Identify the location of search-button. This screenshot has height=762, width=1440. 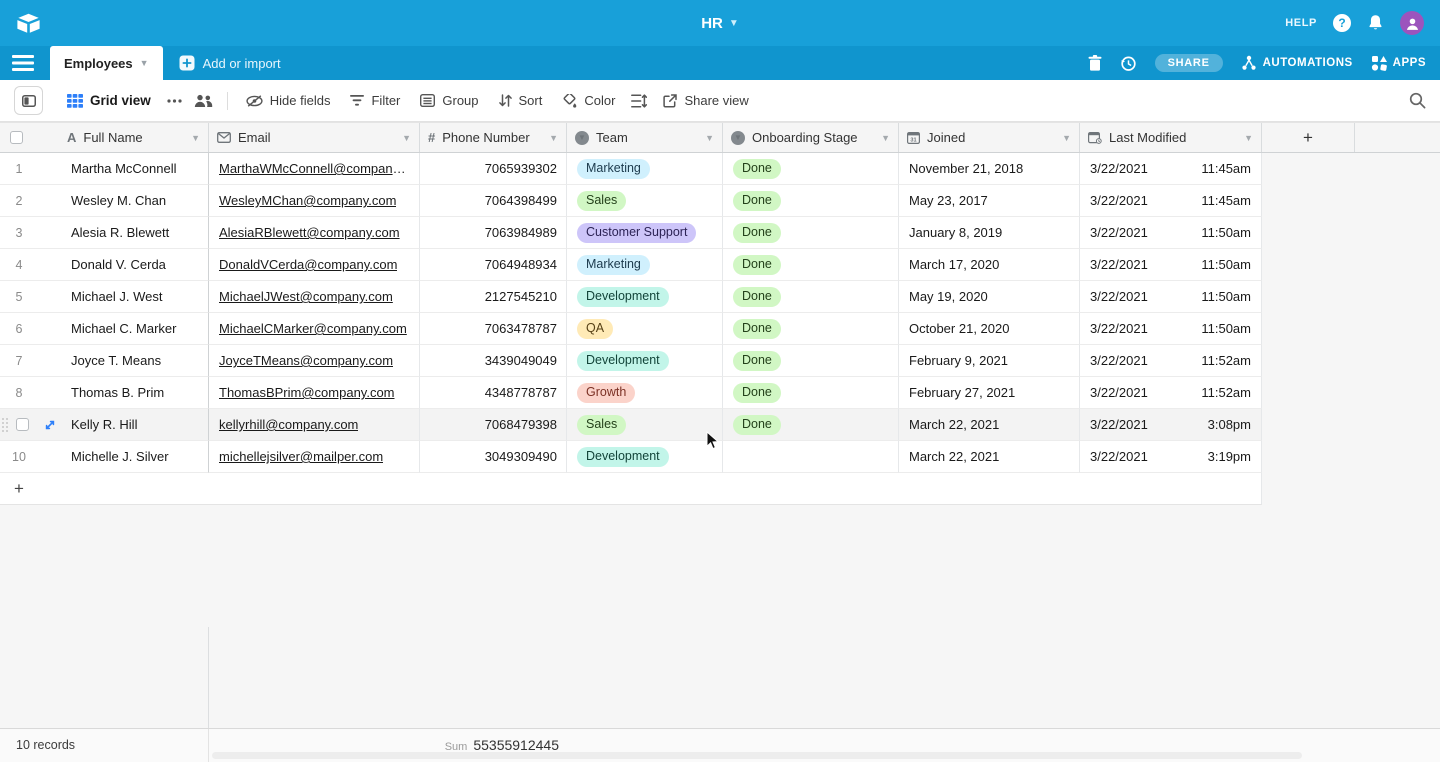
(1417, 100).